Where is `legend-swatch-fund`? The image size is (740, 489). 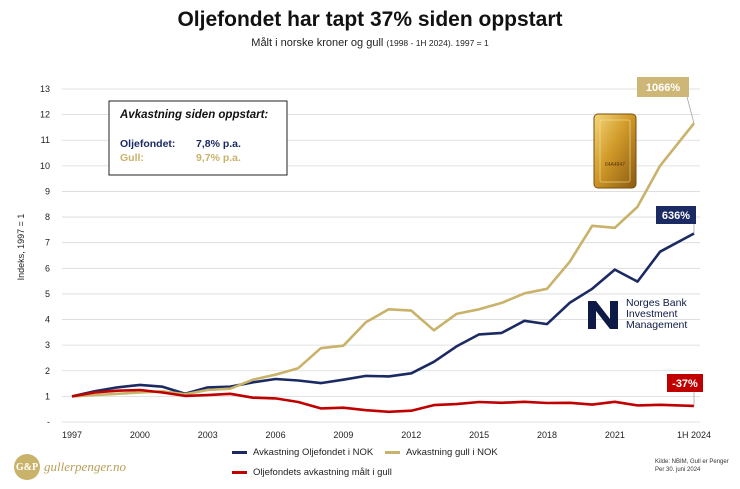 legend-swatch-fund is located at coordinates (239, 452).